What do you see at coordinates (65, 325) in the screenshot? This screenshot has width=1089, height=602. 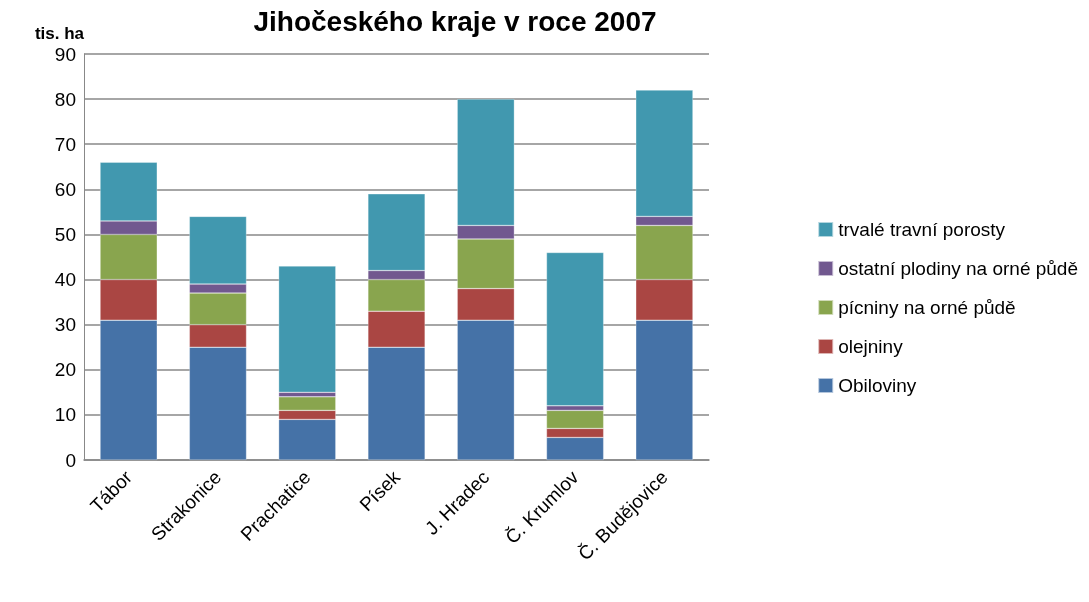 I see `y-tick-label: 30` at bounding box center [65, 325].